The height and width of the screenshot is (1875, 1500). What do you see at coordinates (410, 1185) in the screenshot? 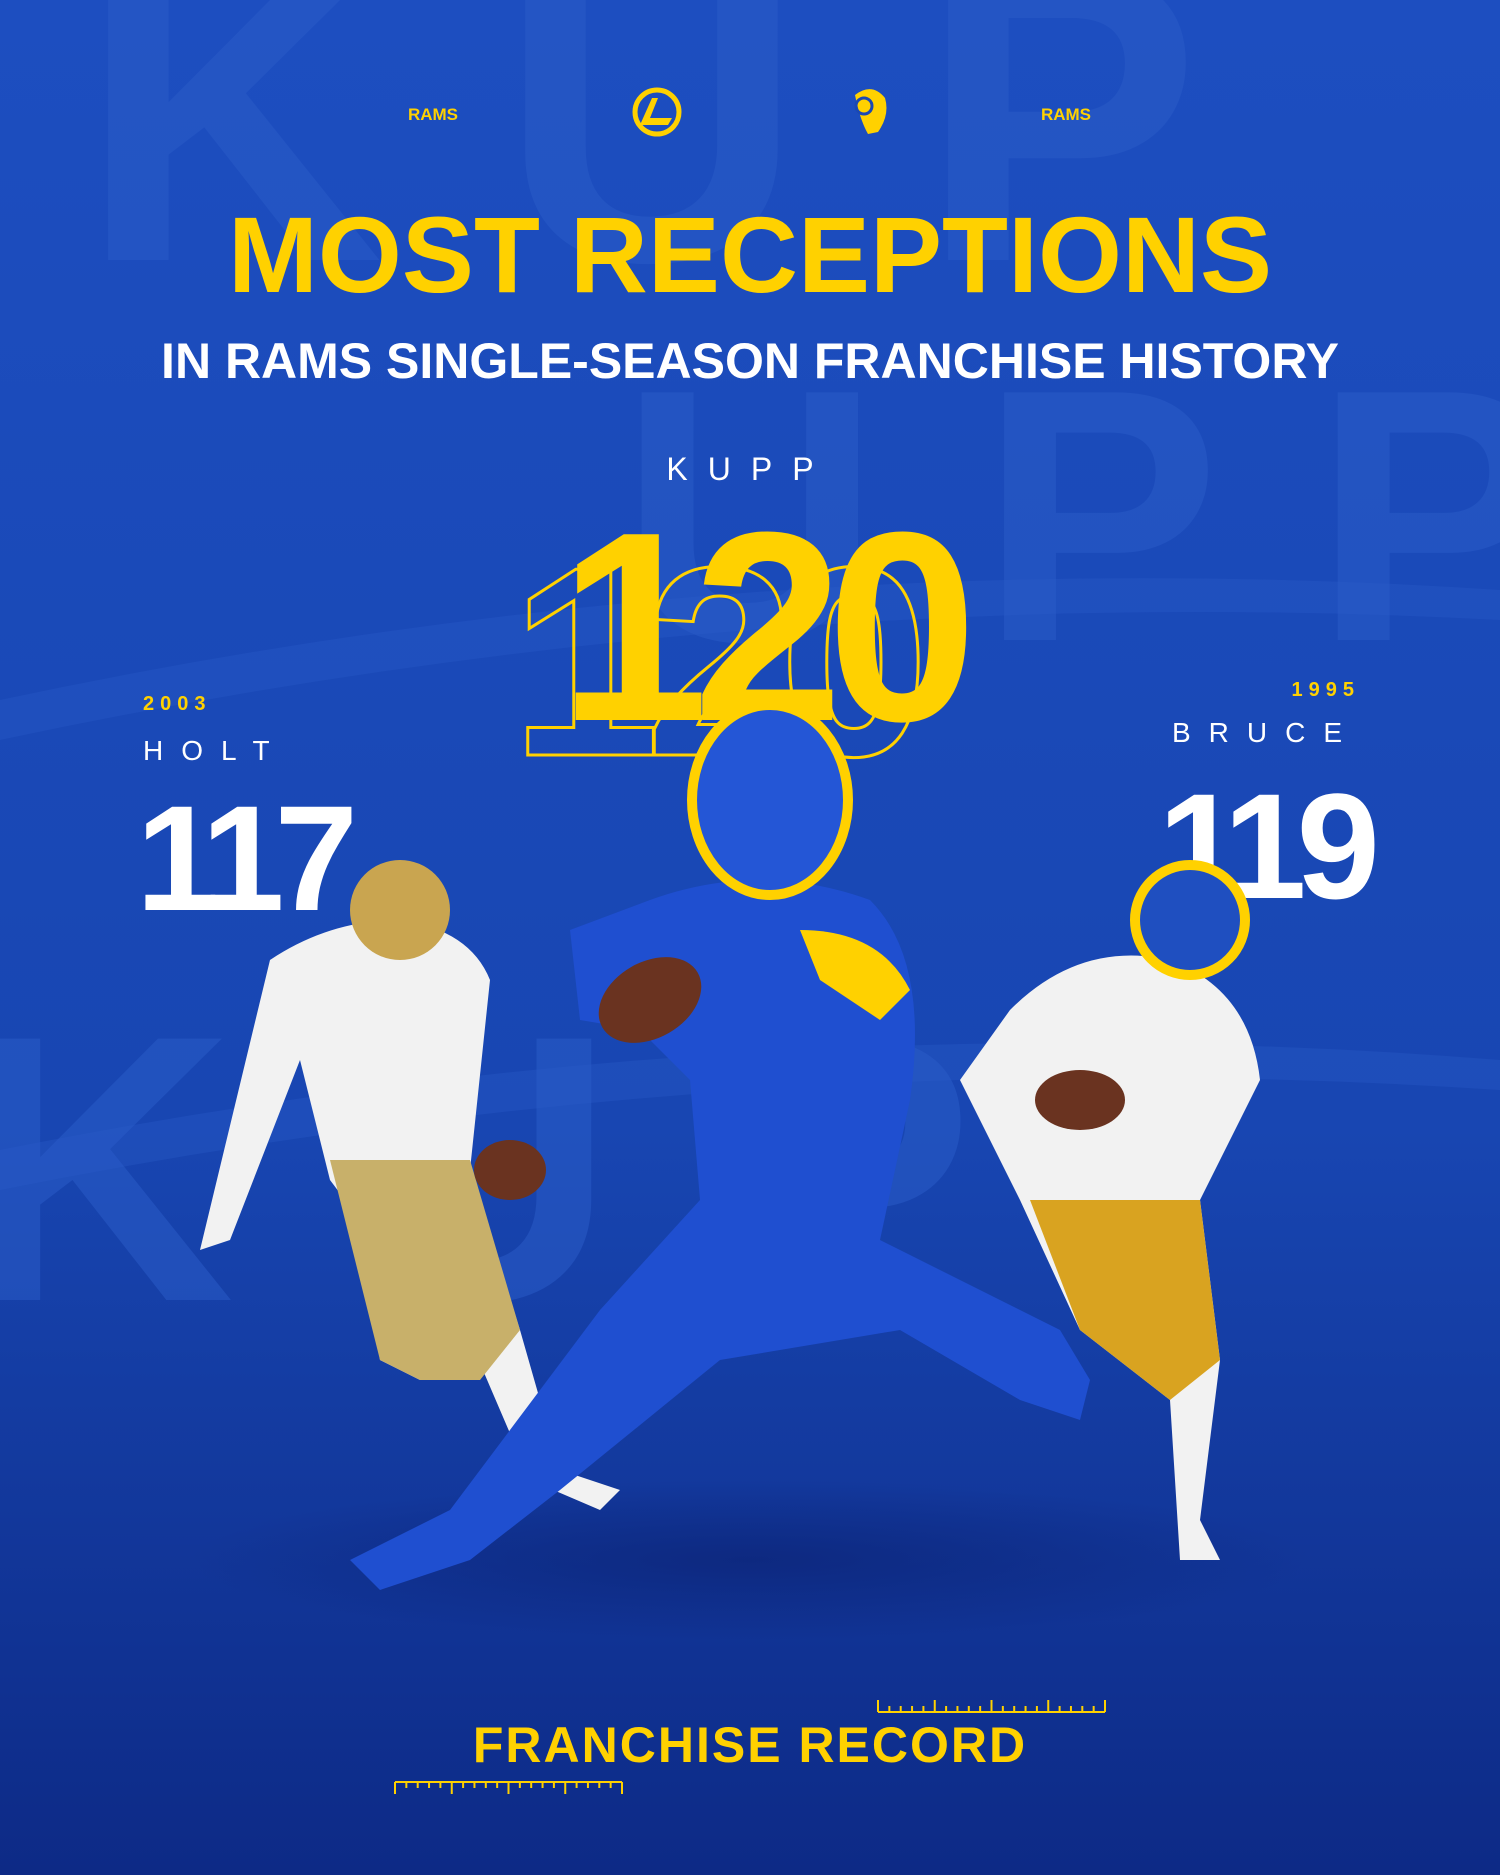
I see `player-photo-holt` at bounding box center [410, 1185].